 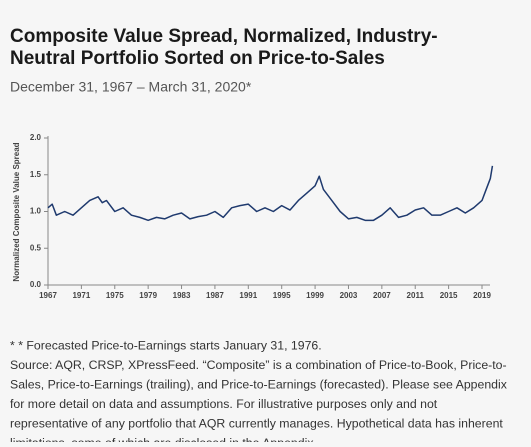 What do you see at coordinates (282, 295) in the screenshot?
I see `x-tick-label: 1995` at bounding box center [282, 295].